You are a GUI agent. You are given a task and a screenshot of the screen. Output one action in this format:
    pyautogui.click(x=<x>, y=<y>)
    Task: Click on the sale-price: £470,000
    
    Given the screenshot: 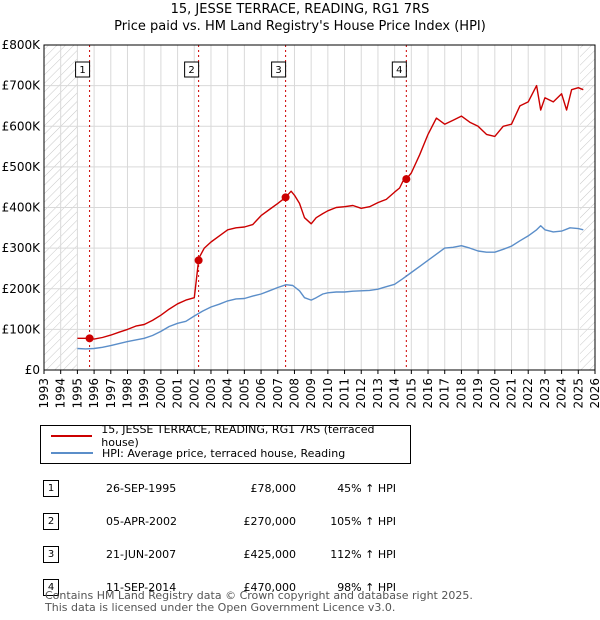 What is the action you would take?
    pyautogui.click(x=270, y=587)
    